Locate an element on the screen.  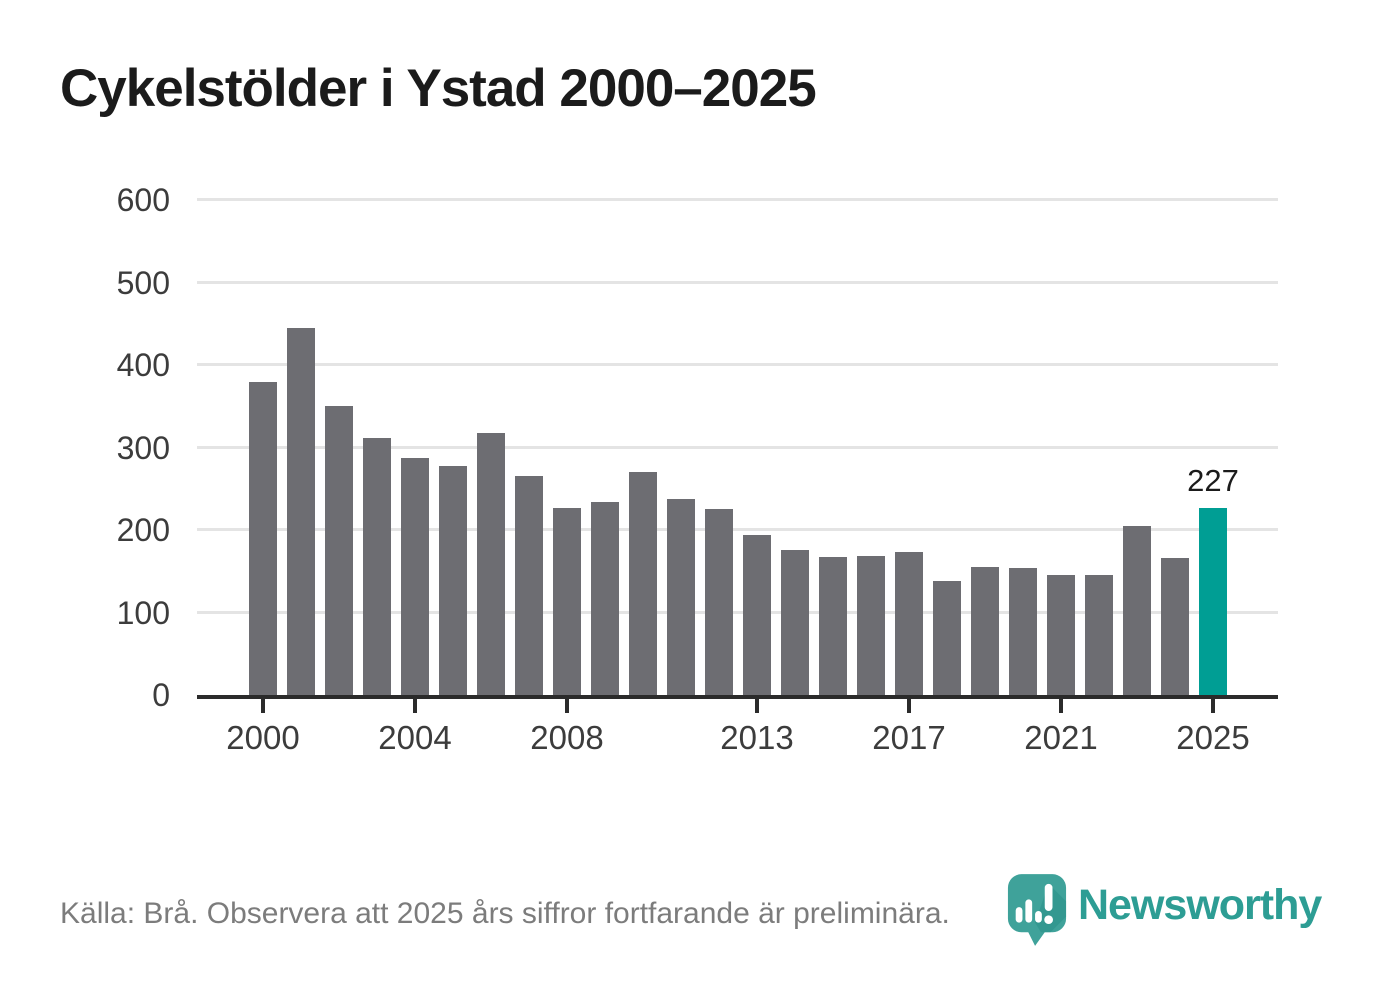
xtick-label-2025: 2025 is located at coordinates (1213, 737).